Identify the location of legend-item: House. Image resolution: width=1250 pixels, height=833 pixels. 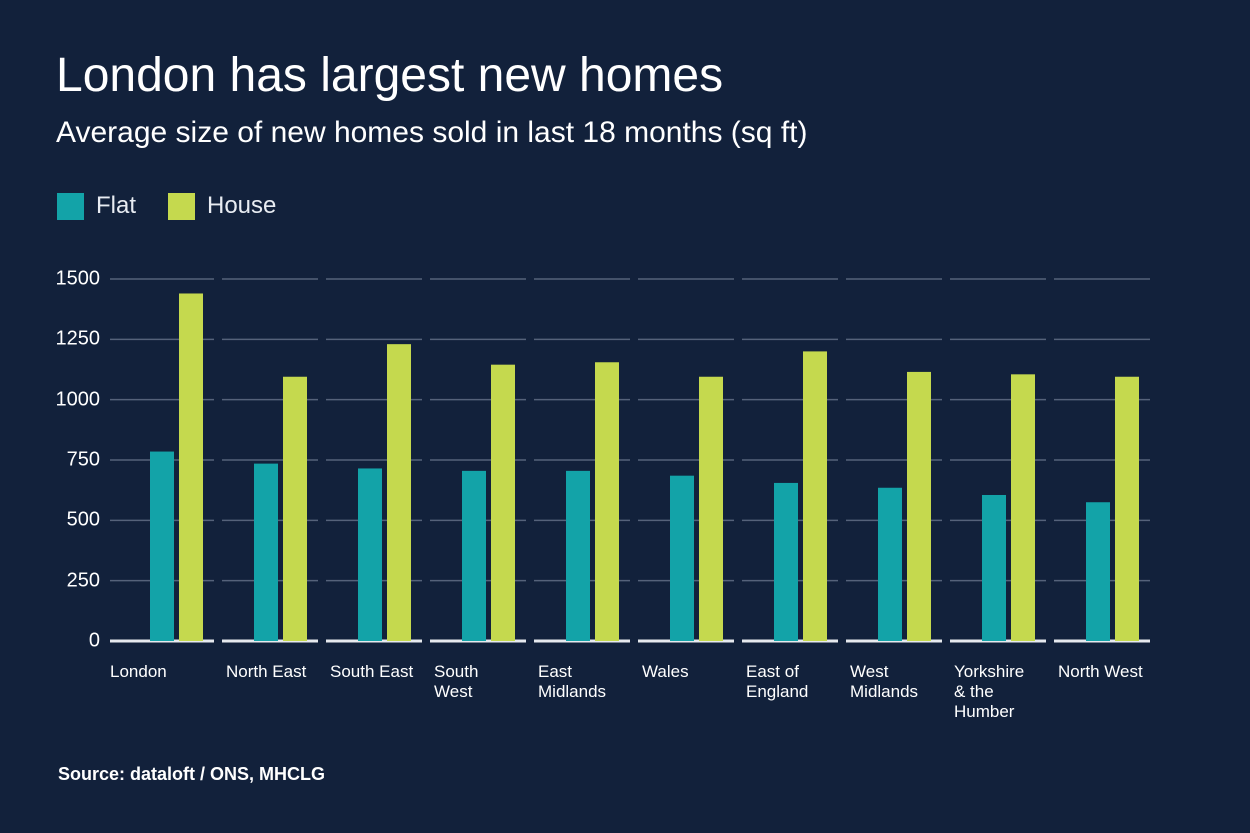
(222, 206).